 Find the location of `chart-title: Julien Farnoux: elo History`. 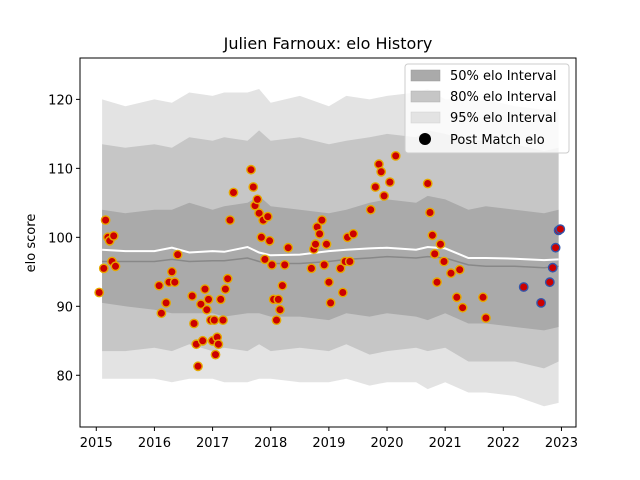

chart-title: Julien Farnoux: elo History is located at coordinates (328, 43).